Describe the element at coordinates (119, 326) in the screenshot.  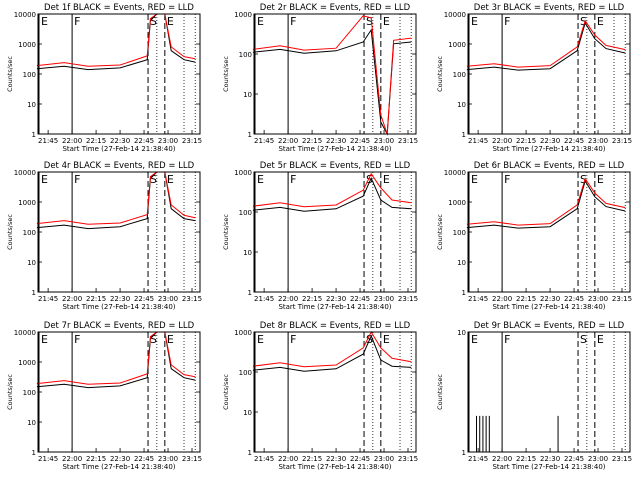
I see `chart-title: Det 7r BLACK = Events, RED = LLD` at that location.